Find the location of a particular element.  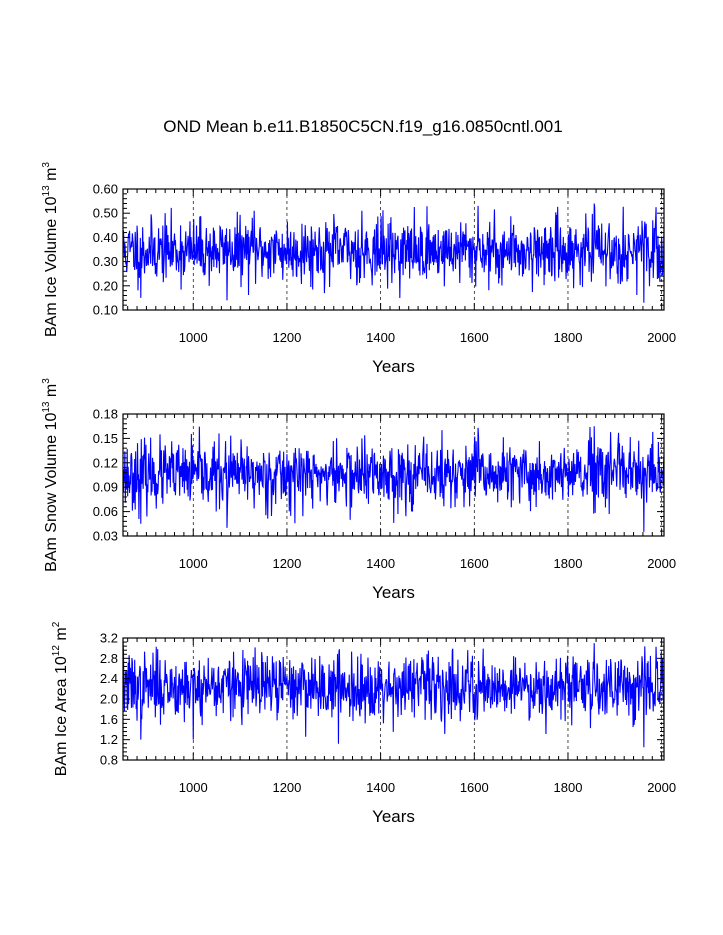

y-tick-label: 0.8 is located at coordinates (109, 760).